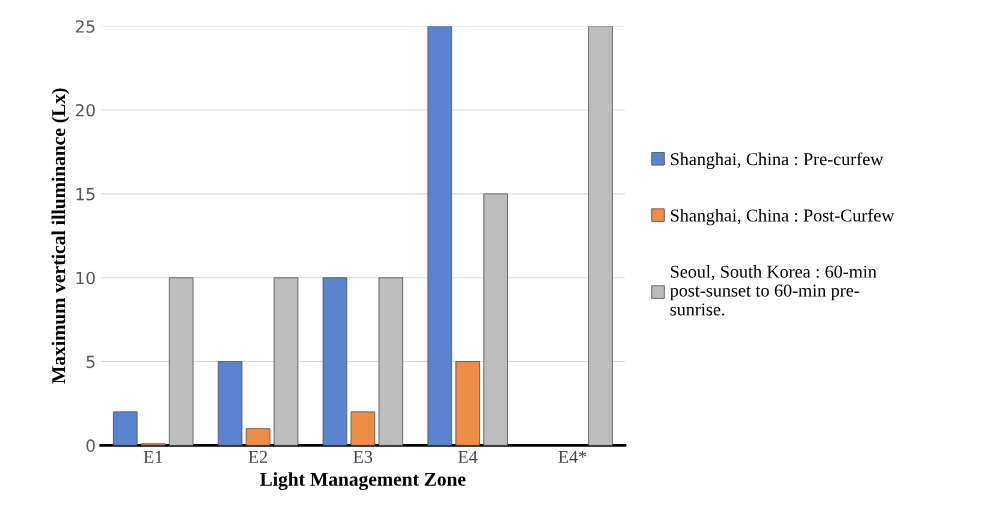 Image resolution: width=1008 pixels, height=524 pixels. What do you see at coordinates (85, 194) in the screenshot?
I see `y-tick-label: 15` at bounding box center [85, 194].